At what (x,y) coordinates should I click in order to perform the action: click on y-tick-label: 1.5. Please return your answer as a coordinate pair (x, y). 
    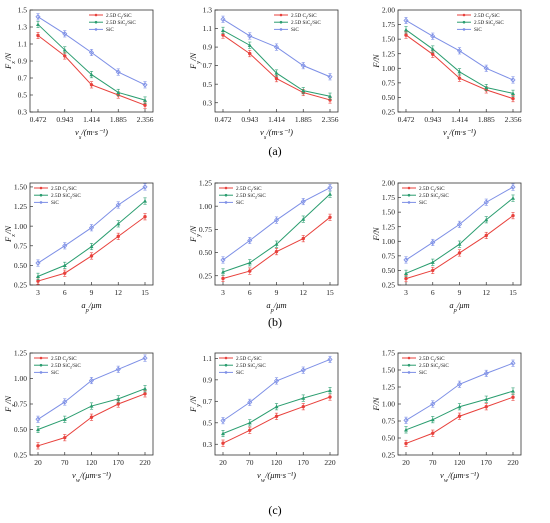
    Looking at the image, I should click on (23, 10).